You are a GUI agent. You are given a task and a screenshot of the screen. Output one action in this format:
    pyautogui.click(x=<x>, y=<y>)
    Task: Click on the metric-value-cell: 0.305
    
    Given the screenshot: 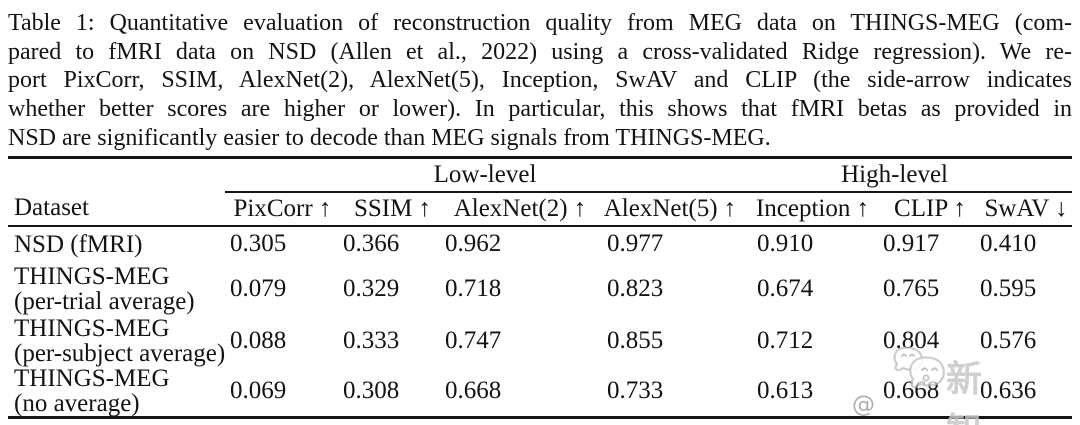 What is the action you would take?
    pyautogui.click(x=258, y=243)
    